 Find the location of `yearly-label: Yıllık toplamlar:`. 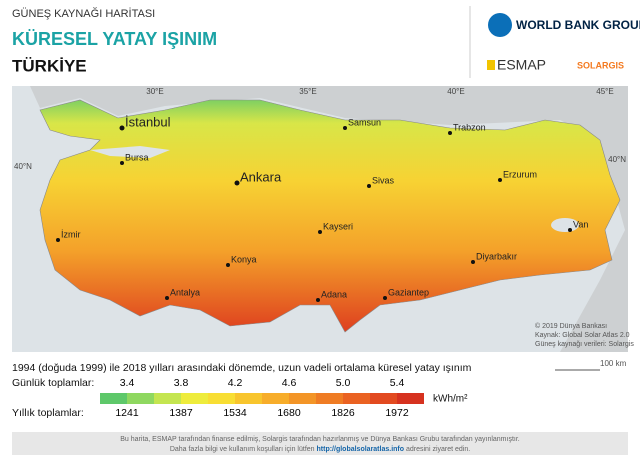

yearly-label: Yıllık toplamlar: is located at coordinates (48, 413).